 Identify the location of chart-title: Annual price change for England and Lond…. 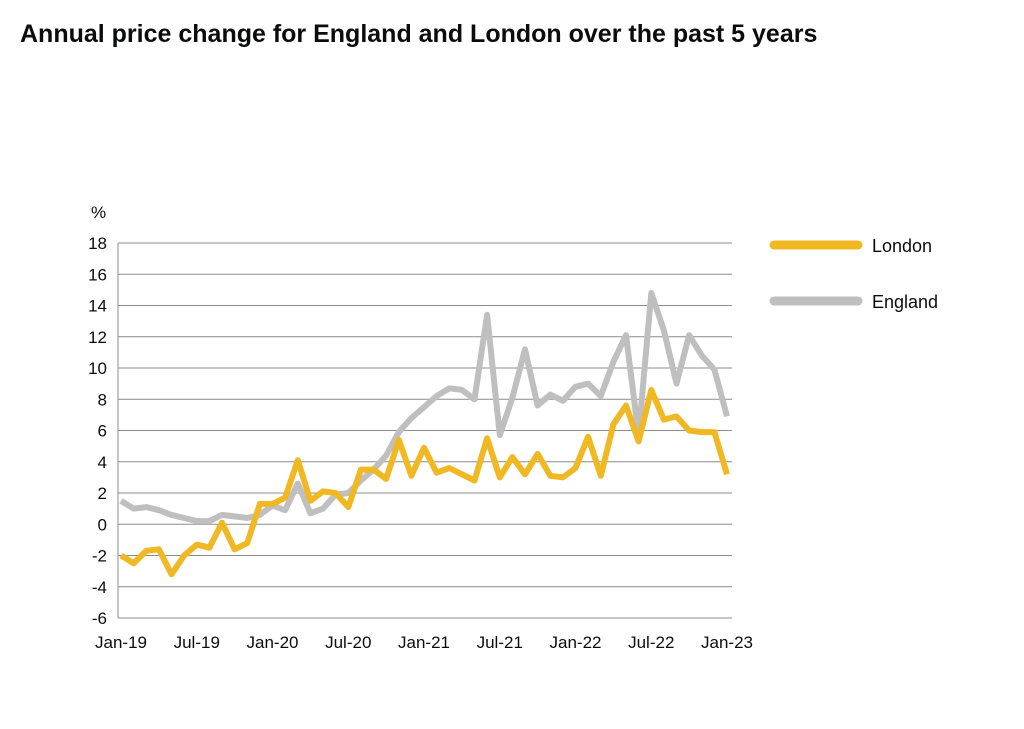
(419, 34).